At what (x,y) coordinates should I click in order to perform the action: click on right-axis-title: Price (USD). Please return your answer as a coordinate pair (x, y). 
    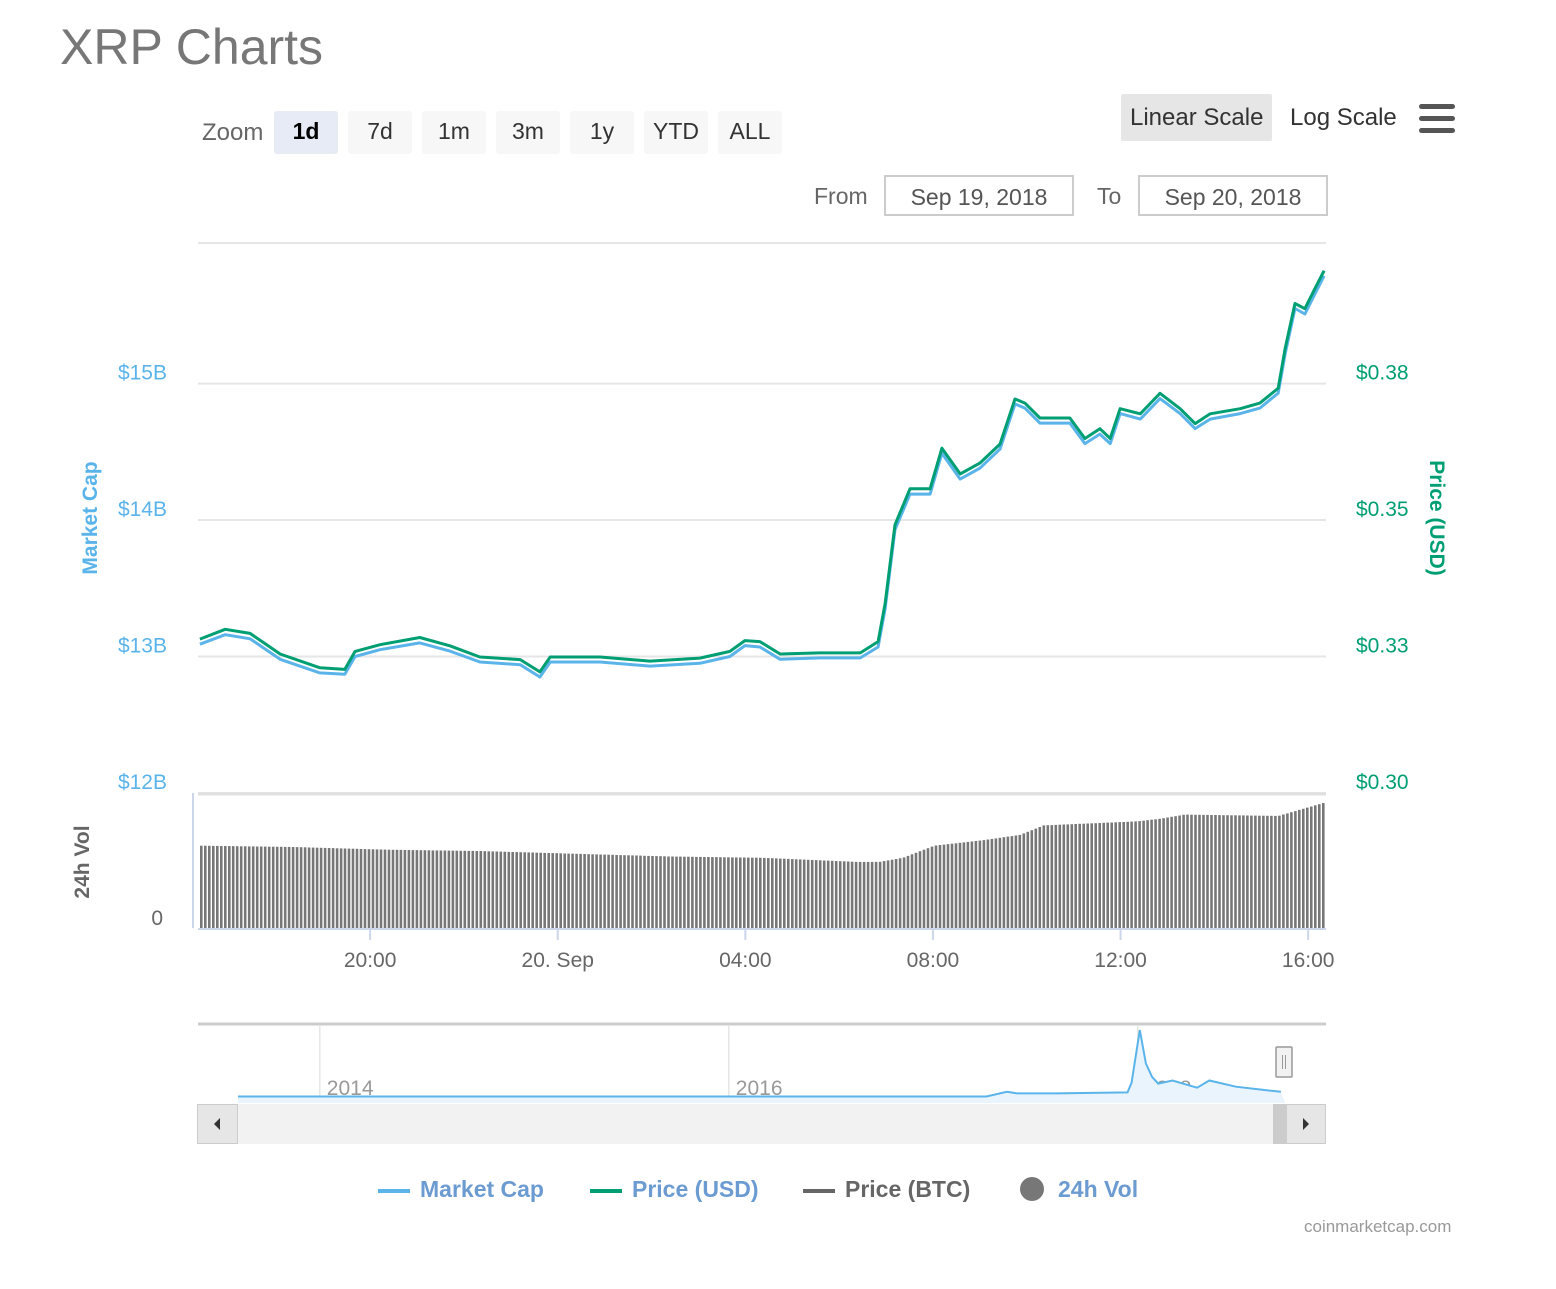
    Looking at the image, I should click on (1436, 518).